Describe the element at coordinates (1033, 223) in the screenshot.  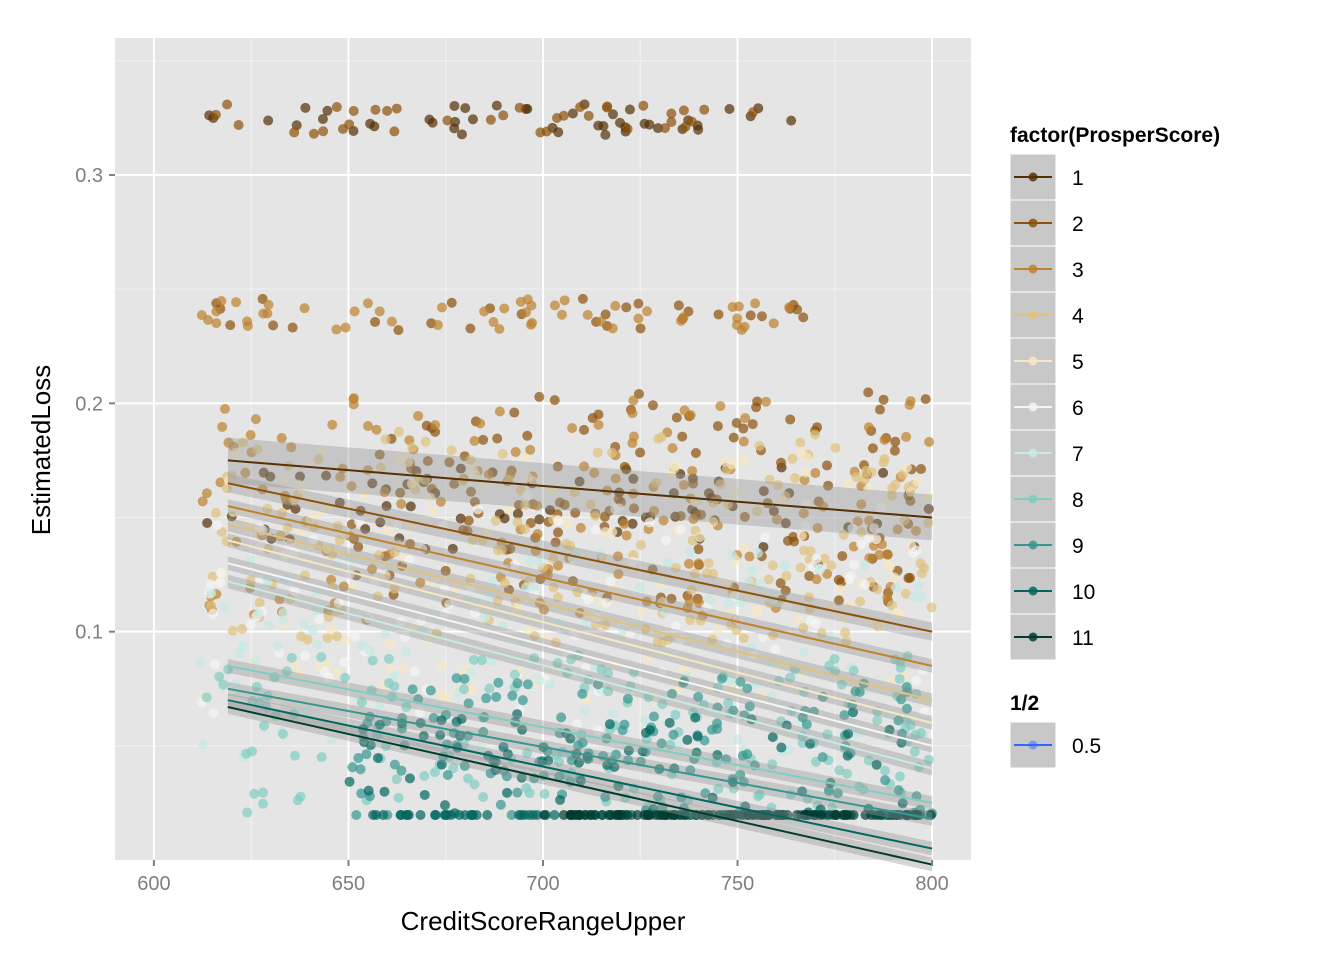
I see `legend-key-point` at that location.